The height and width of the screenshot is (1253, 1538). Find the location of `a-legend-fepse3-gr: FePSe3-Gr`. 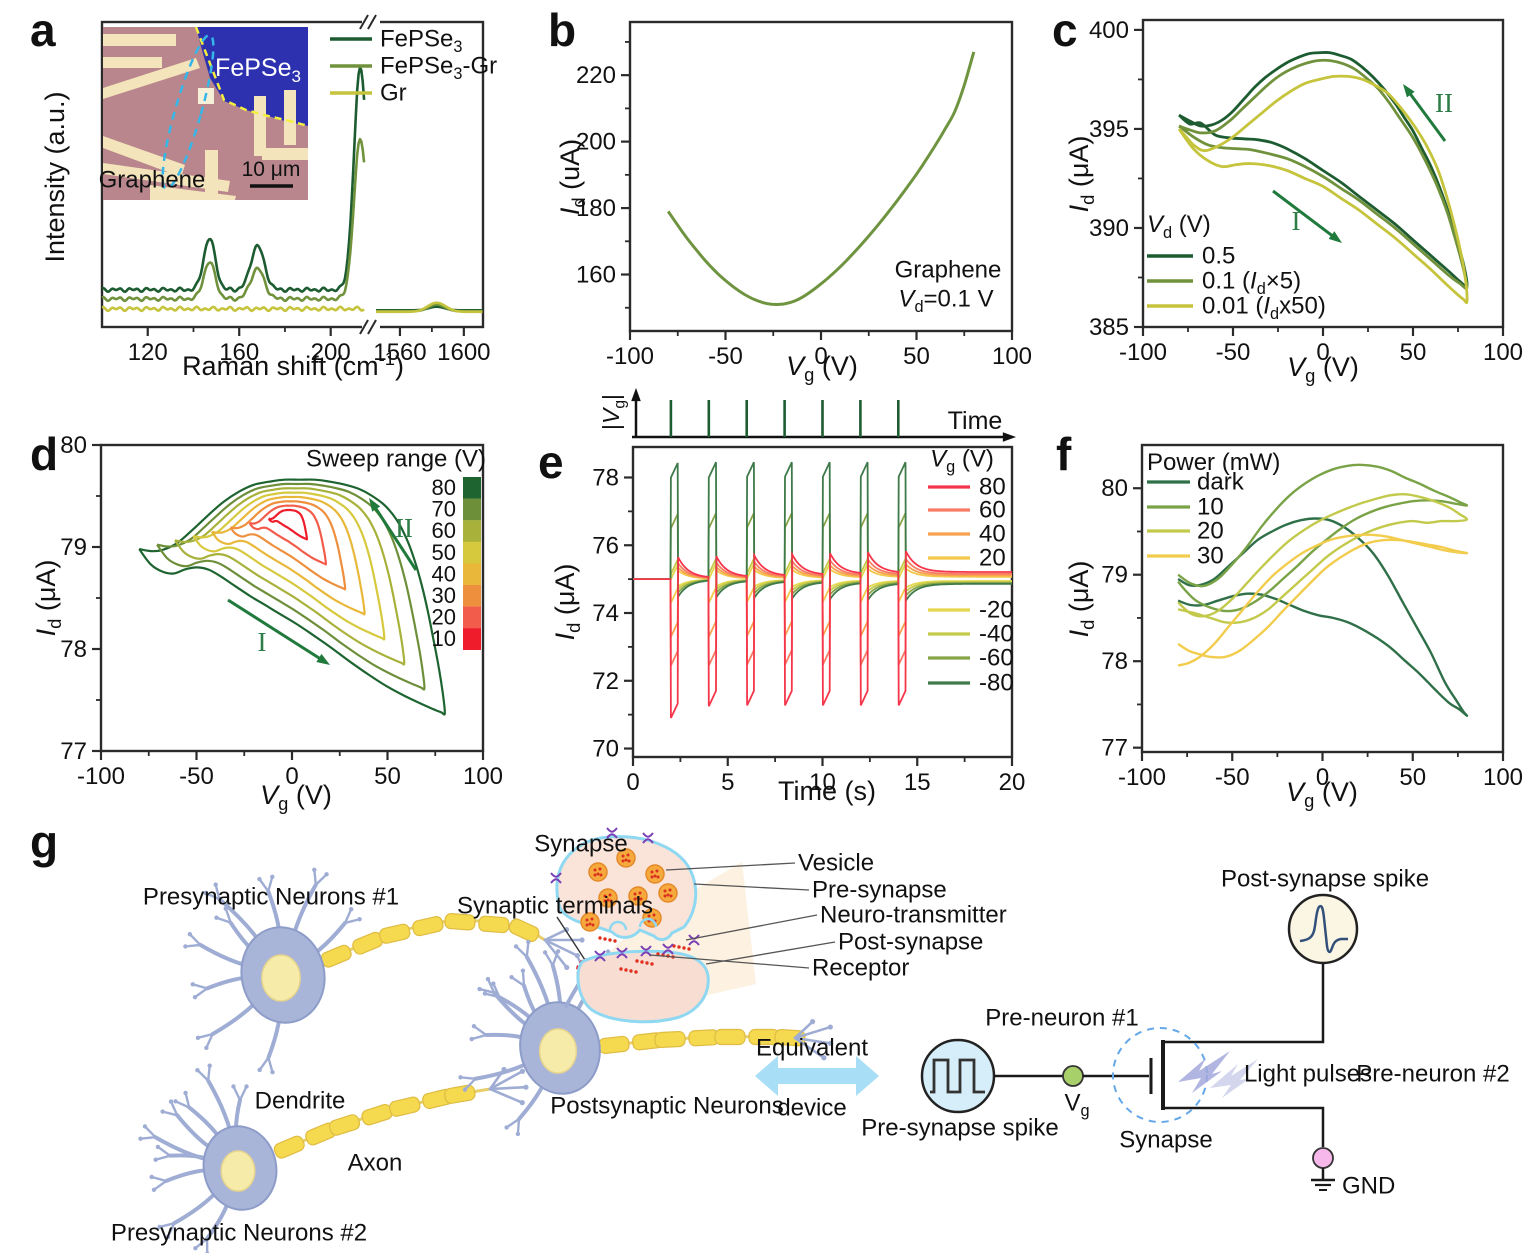

a-legend-fepse3-gr: FePSe3-Gr is located at coordinates (439, 68).